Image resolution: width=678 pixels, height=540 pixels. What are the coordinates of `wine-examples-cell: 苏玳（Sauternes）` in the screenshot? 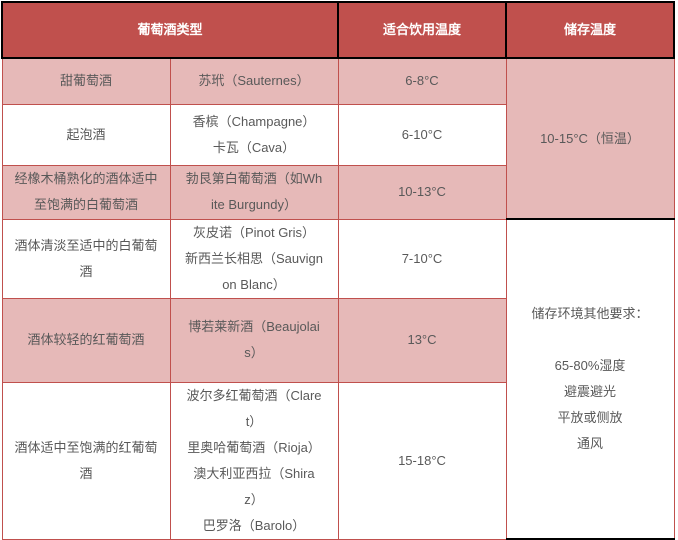 It's located at (254, 81).